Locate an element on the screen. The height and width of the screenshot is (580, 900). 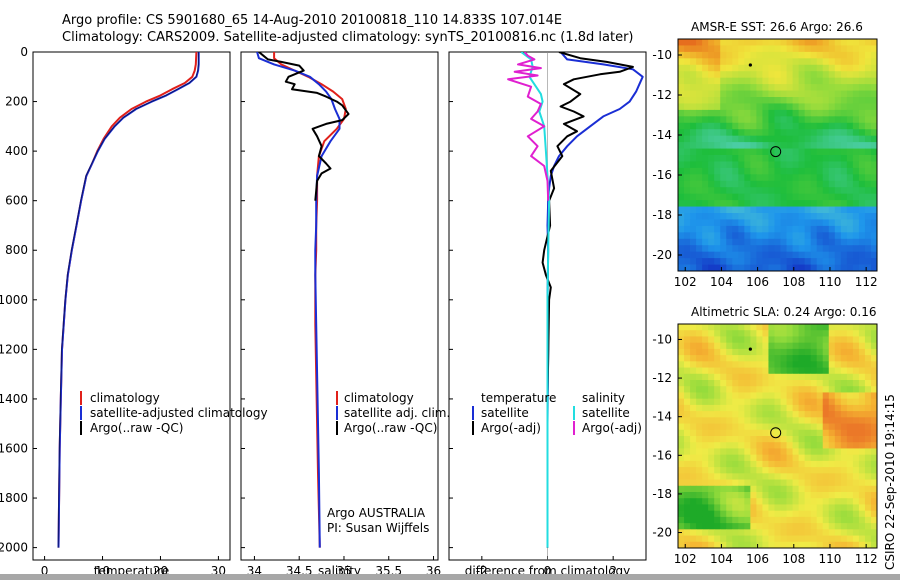
map-x-tick-label: 104 is located at coordinates (721, 282).